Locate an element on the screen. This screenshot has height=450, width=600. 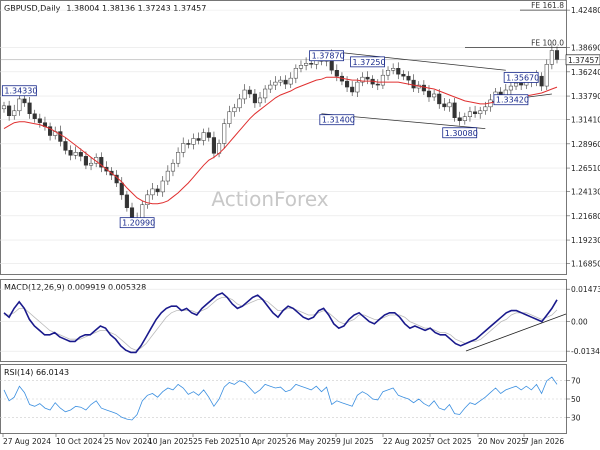
price-level-text: 1.30080 is located at coordinates (461, 133).